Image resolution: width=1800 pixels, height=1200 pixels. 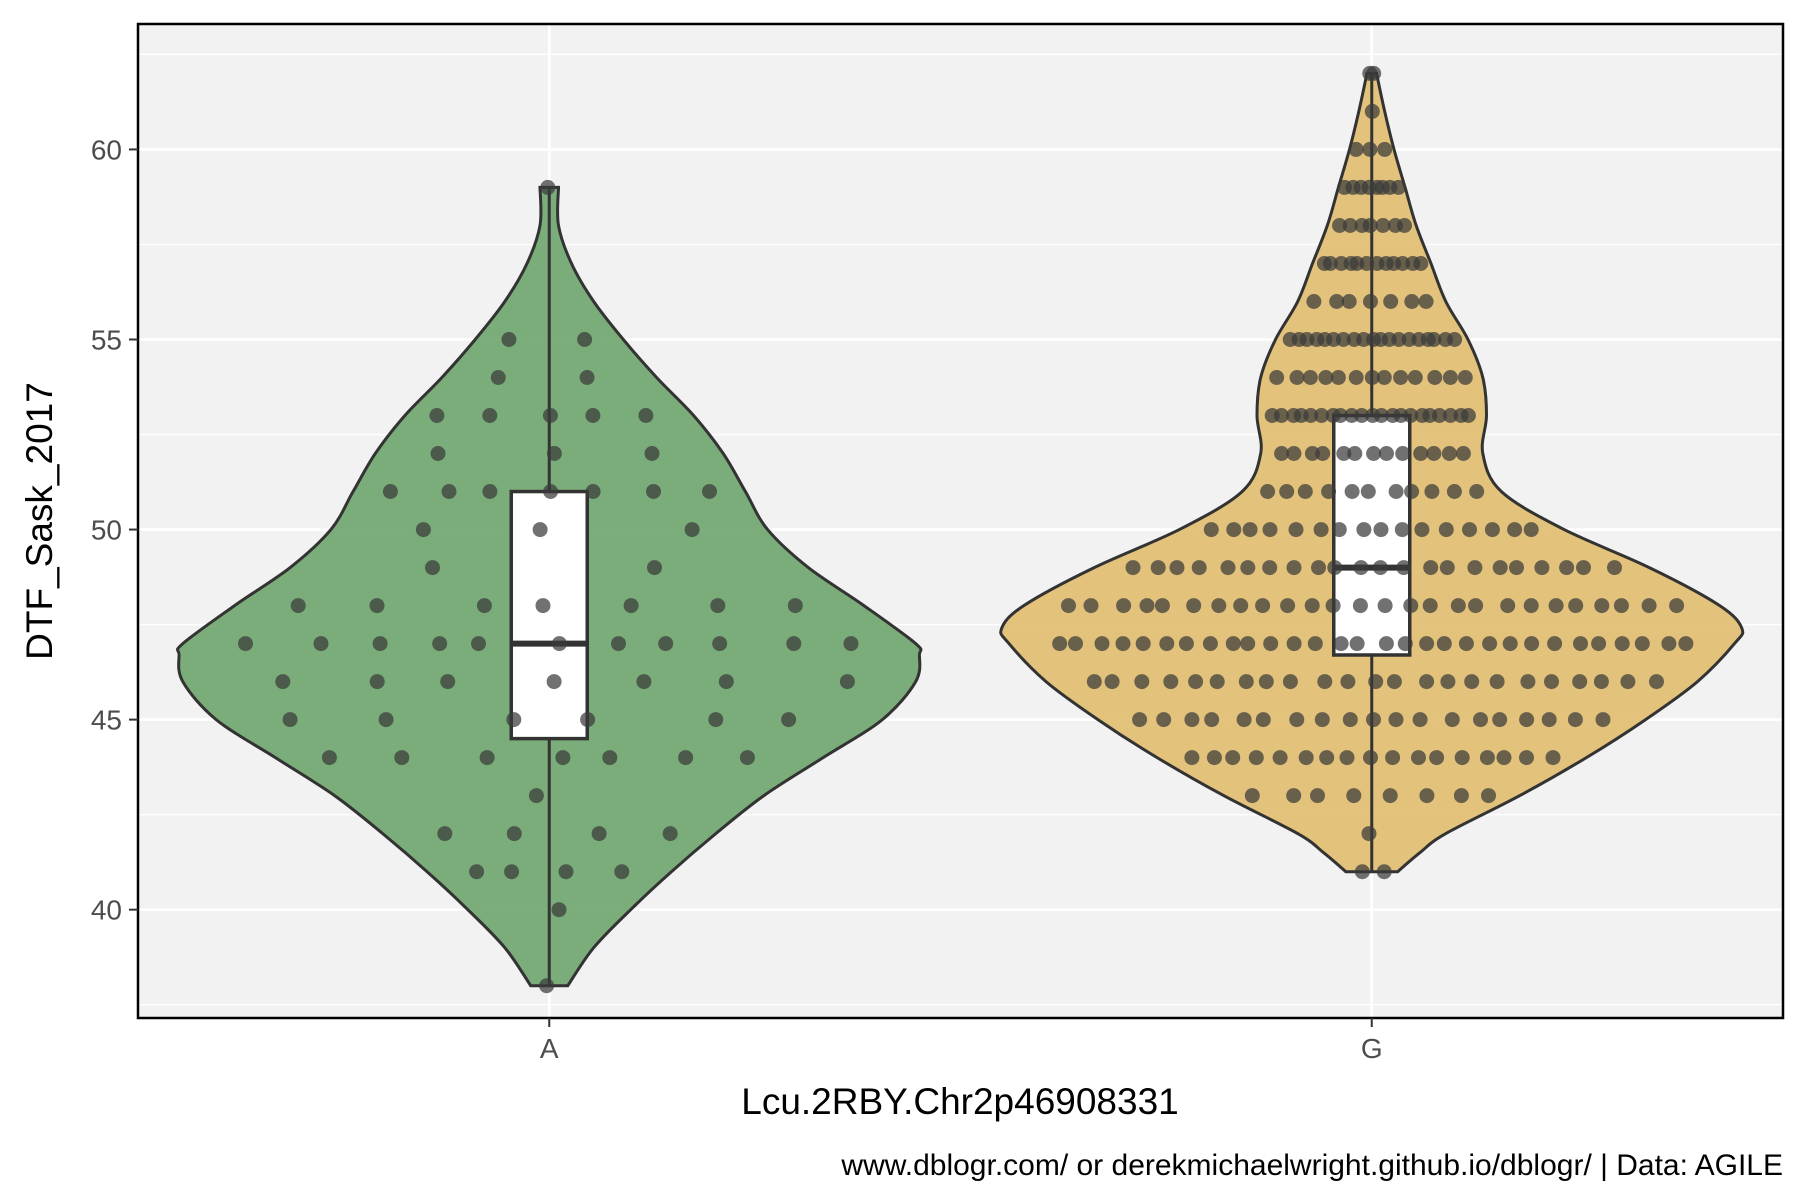 I want to click on y-axis: 40 45 50 55 60, so click(x=114, y=530).